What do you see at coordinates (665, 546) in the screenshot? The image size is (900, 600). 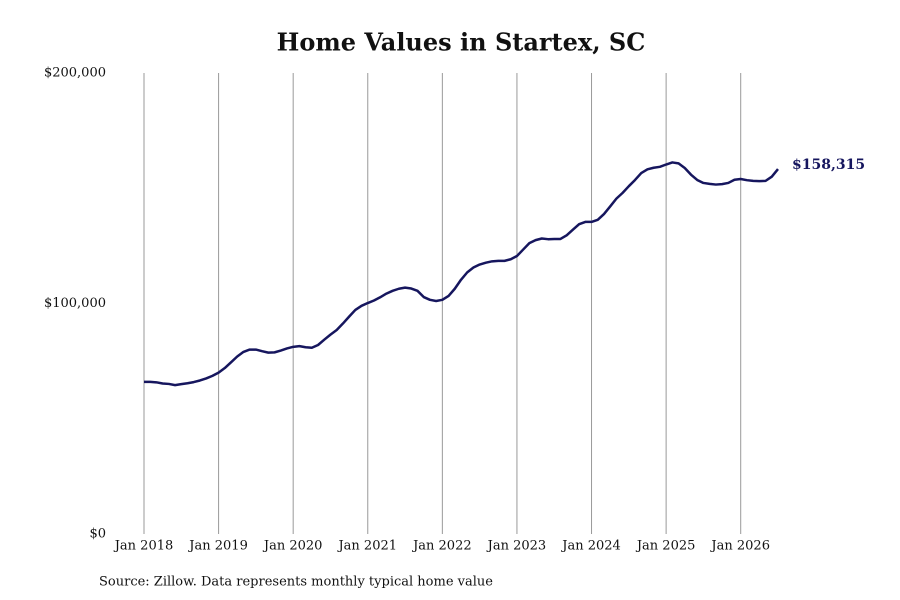 I see `x-tick-label: Jan 2025` at bounding box center [665, 546].